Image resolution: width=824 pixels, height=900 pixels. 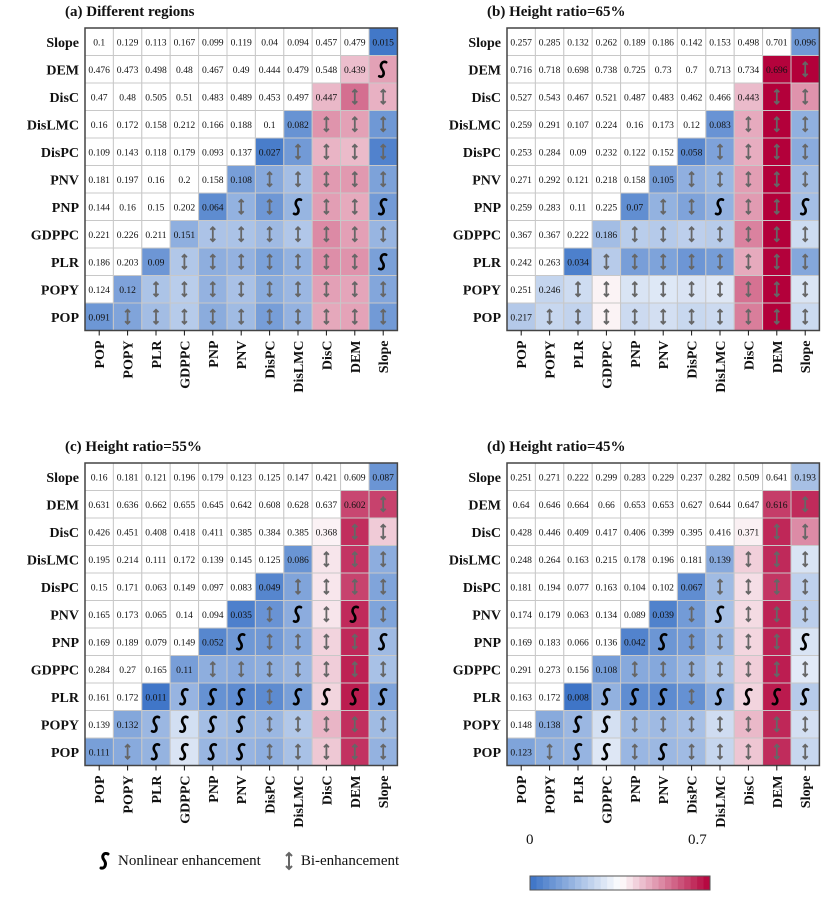 What do you see at coordinates (99, 207) in the screenshot?
I see `cell-value: 0.144` at bounding box center [99, 207].